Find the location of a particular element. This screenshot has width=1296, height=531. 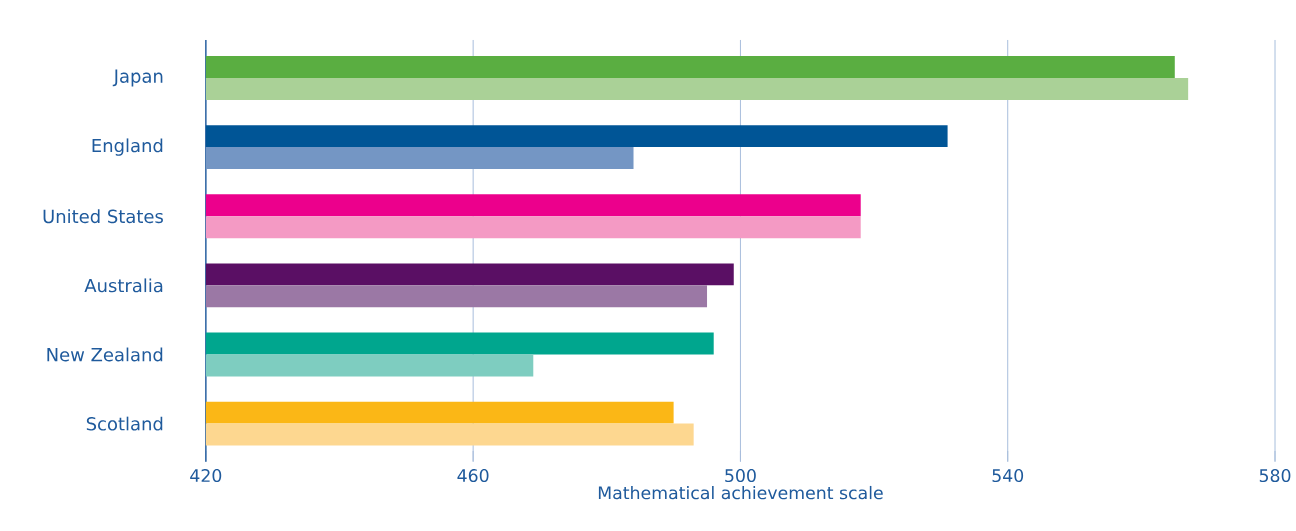

y-tick-label: New Zealand is located at coordinates (105, 354).